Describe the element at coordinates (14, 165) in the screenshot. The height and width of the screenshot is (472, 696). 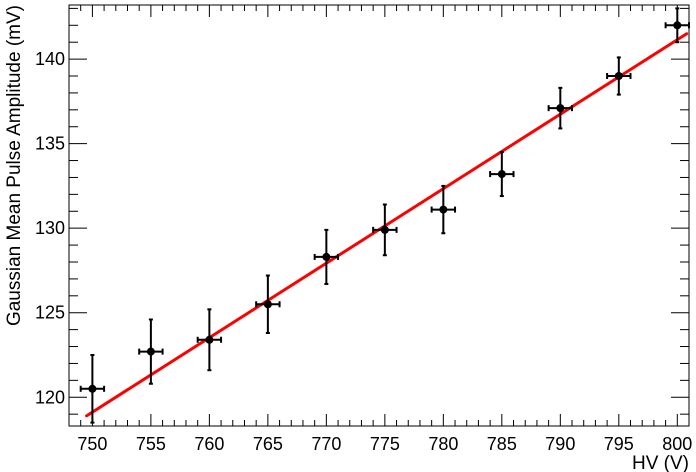
I see `y-axis-title: Gaussian Mean Pulse Amplitude (mV)` at that location.